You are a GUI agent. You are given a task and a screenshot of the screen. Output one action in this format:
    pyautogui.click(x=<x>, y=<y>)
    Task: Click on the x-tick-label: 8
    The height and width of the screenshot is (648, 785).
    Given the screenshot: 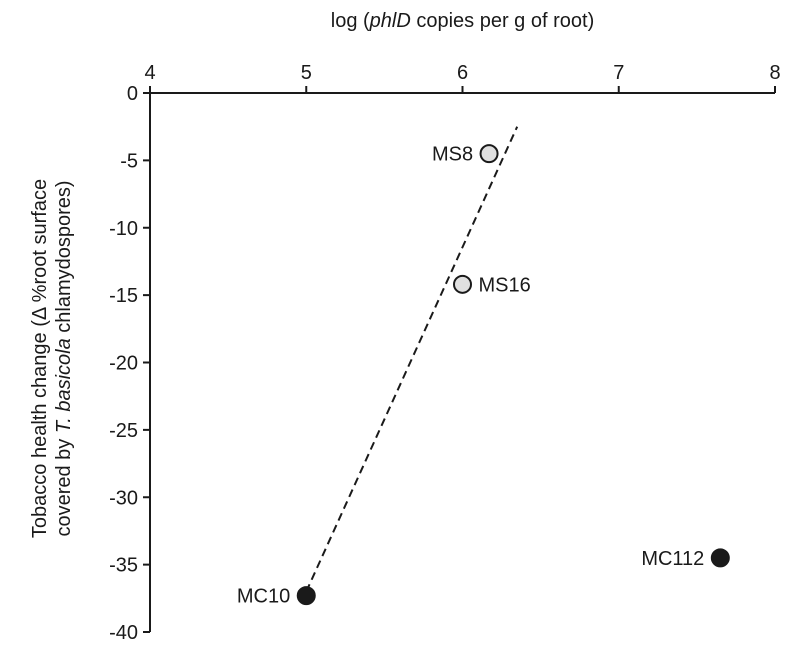 What is the action you would take?
    pyautogui.click(x=774, y=73)
    